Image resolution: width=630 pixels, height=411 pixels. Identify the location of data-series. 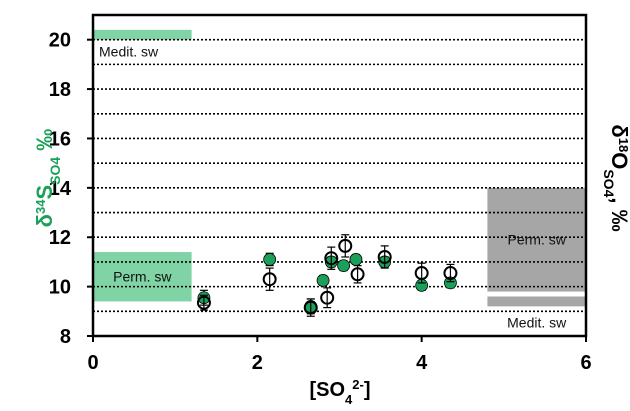
(327, 275).